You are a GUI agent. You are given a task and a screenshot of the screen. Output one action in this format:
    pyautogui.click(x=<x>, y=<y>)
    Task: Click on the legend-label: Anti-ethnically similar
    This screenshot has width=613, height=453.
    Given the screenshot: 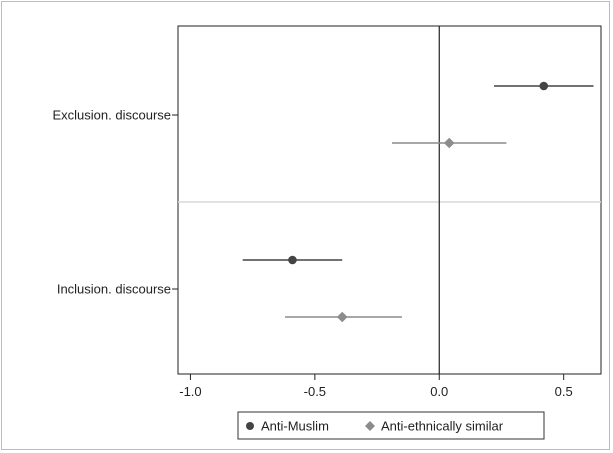 What is the action you would take?
    pyautogui.click(x=442, y=426)
    